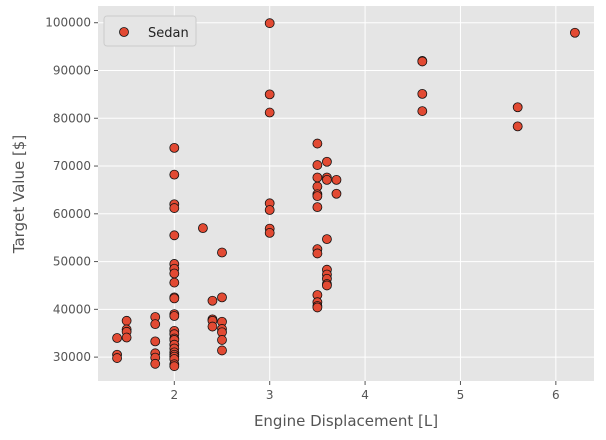 The width and height of the screenshot is (606, 440). I want to click on y-tick-label: 30000, so click(72, 357).